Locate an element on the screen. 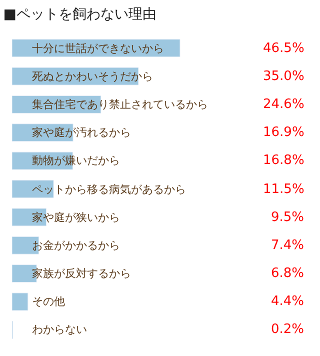  y-tick-label: 十分に世話ができないから is located at coordinates (98, 48).